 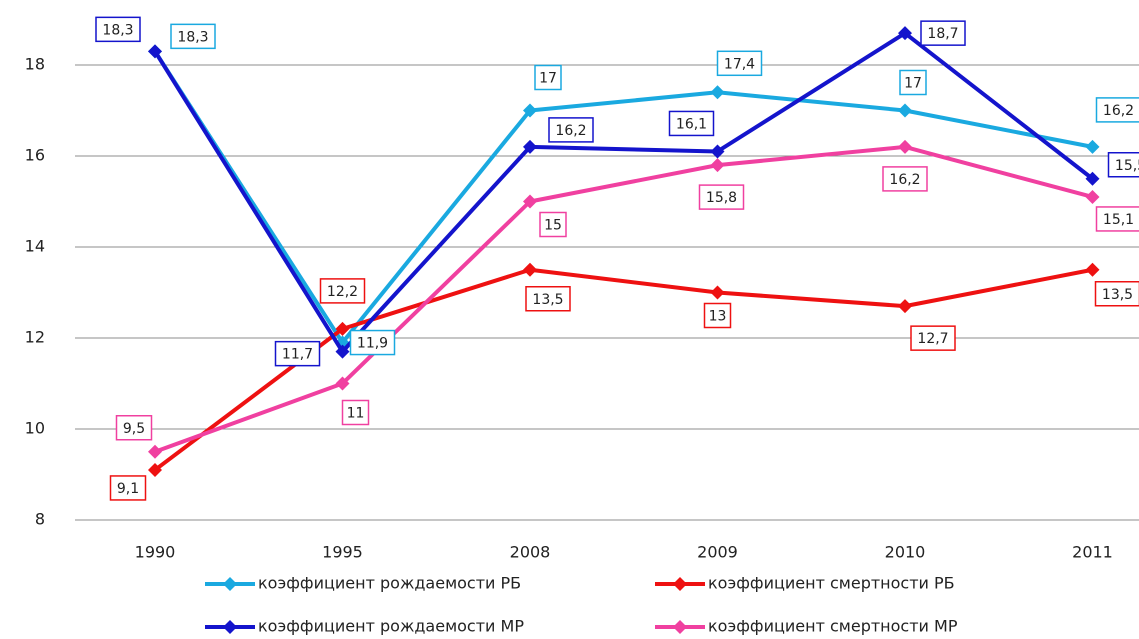 What do you see at coordinates (831, 583) in the screenshot?
I see `legend-label: коэффициент смертности РБ` at bounding box center [831, 583].